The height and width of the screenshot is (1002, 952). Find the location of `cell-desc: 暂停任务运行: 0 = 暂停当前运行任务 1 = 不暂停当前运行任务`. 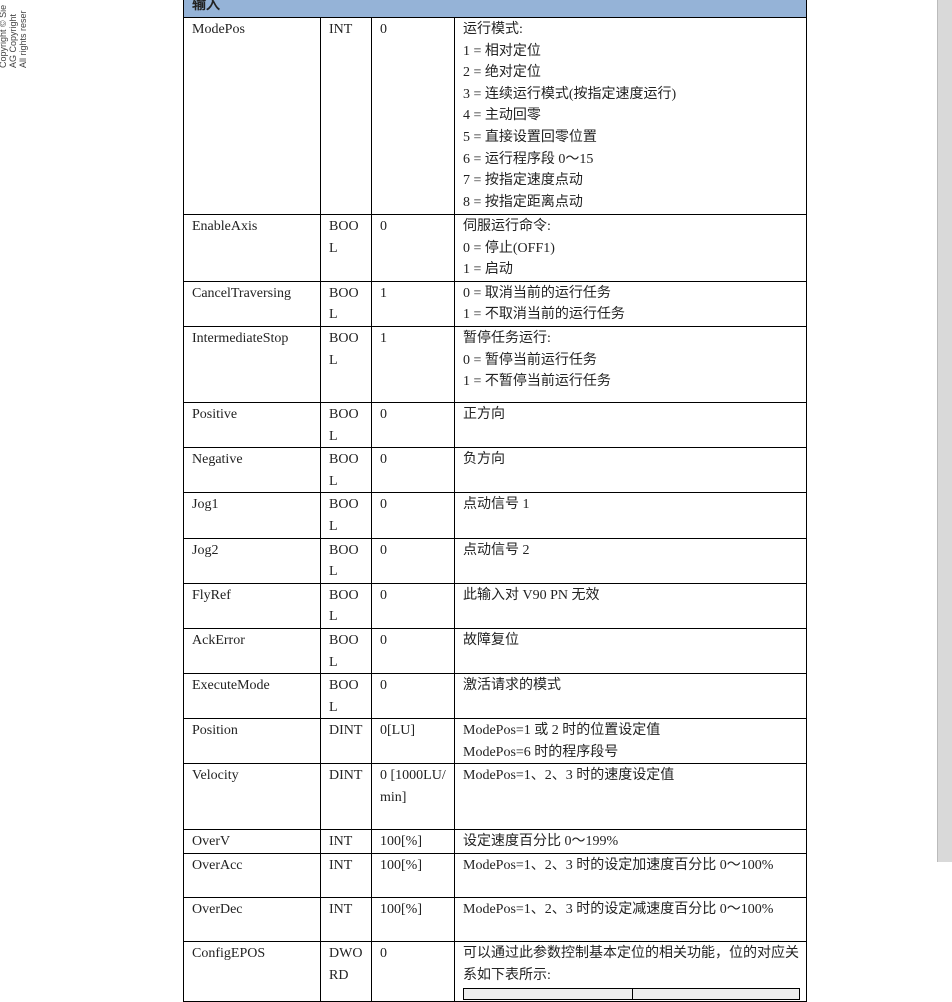

cell-desc: 暂停任务运行: 0 = 暂停当前运行任务 1 = 不暂停当前运行任务 is located at coordinates (630, 364).